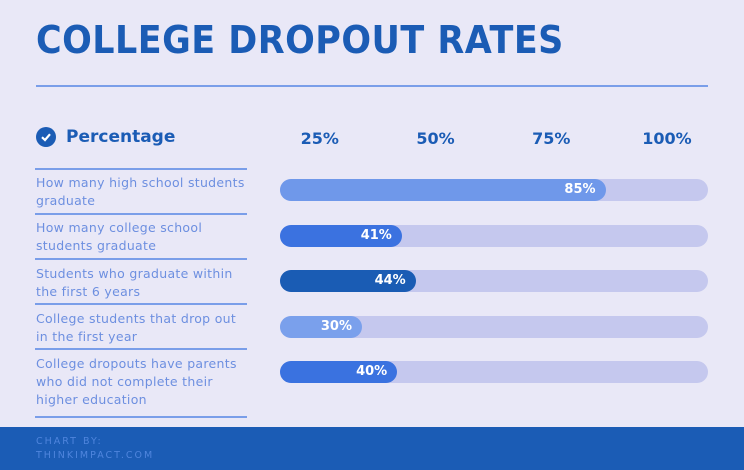  What do you see at coordinates (46, 137) in the screenshot?
I see `check-circle-icon` at bounding box center [46, 137].